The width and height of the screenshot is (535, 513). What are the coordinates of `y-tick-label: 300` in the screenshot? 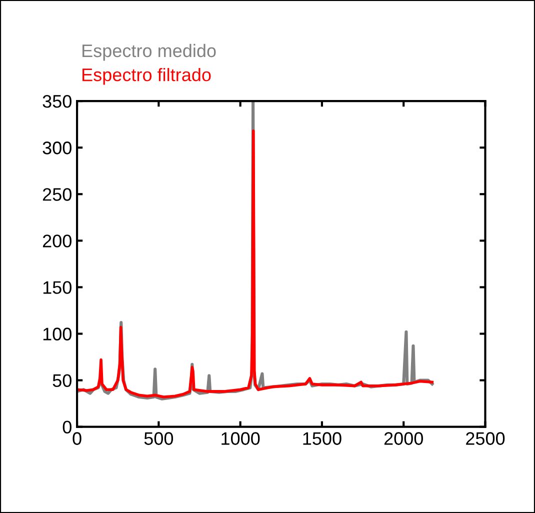 It's located at (57, 148).